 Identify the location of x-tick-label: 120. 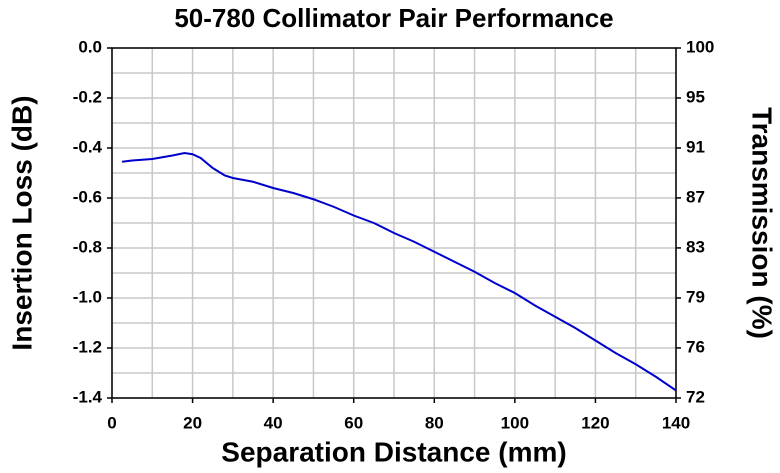
(595, 422).